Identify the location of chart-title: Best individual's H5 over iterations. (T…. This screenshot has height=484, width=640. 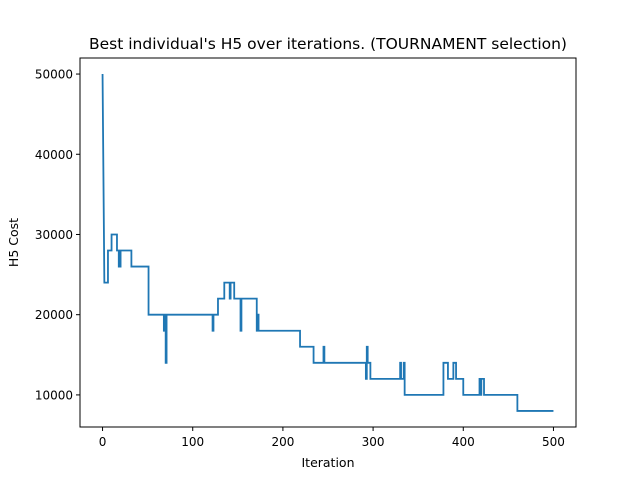
(328, 44).